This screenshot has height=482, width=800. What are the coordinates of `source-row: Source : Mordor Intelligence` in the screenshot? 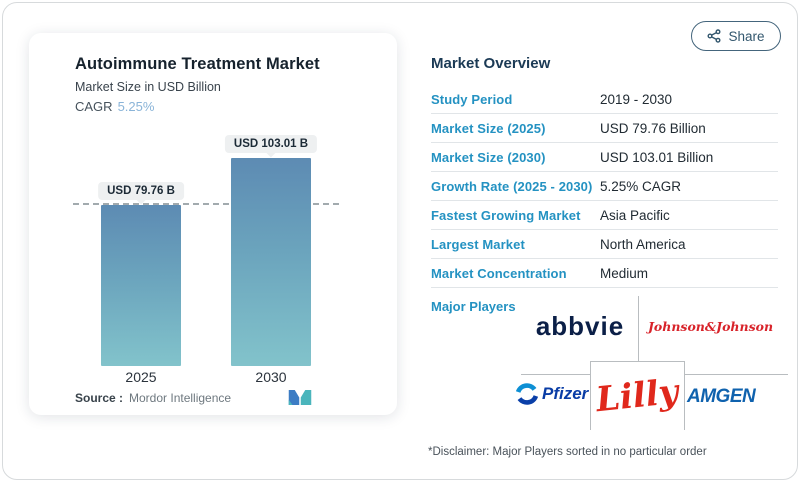 It's located at (213, 398).